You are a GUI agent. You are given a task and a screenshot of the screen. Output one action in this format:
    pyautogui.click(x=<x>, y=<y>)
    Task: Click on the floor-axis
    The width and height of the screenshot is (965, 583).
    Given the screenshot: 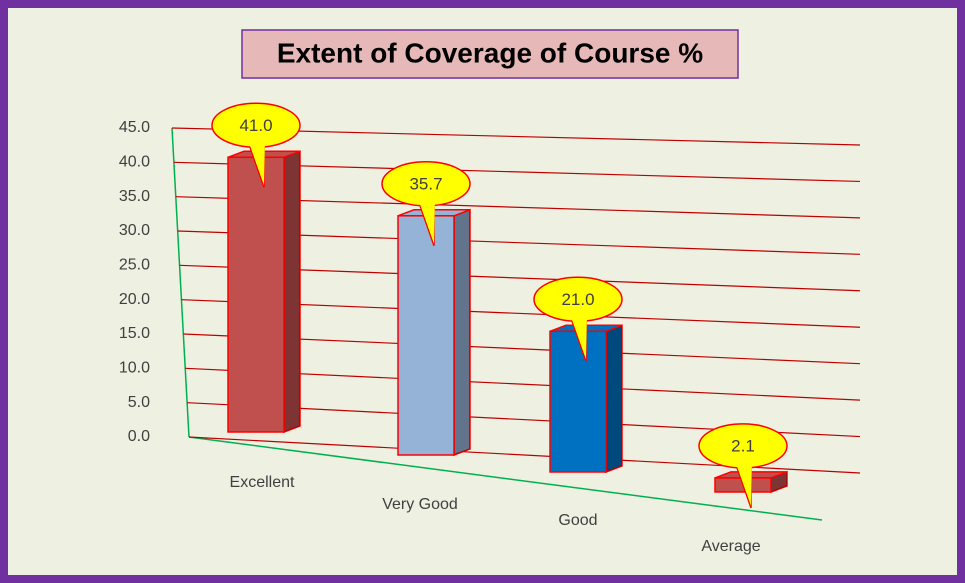 What is the action you would take?
    pyautogui.click(x=505, y=478)
    